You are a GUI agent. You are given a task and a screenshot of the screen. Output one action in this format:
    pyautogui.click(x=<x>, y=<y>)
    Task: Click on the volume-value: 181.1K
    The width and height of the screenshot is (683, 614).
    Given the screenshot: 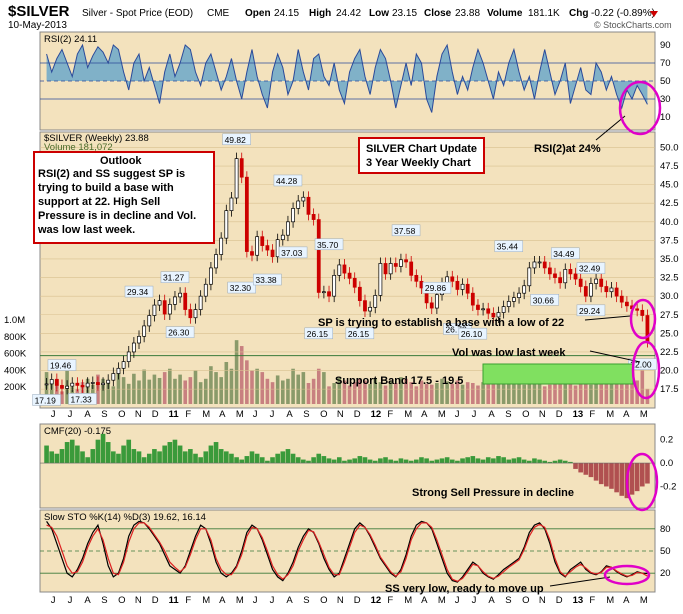 What is the action you would take?
    pyautogui.click(x=544, y=13)
    